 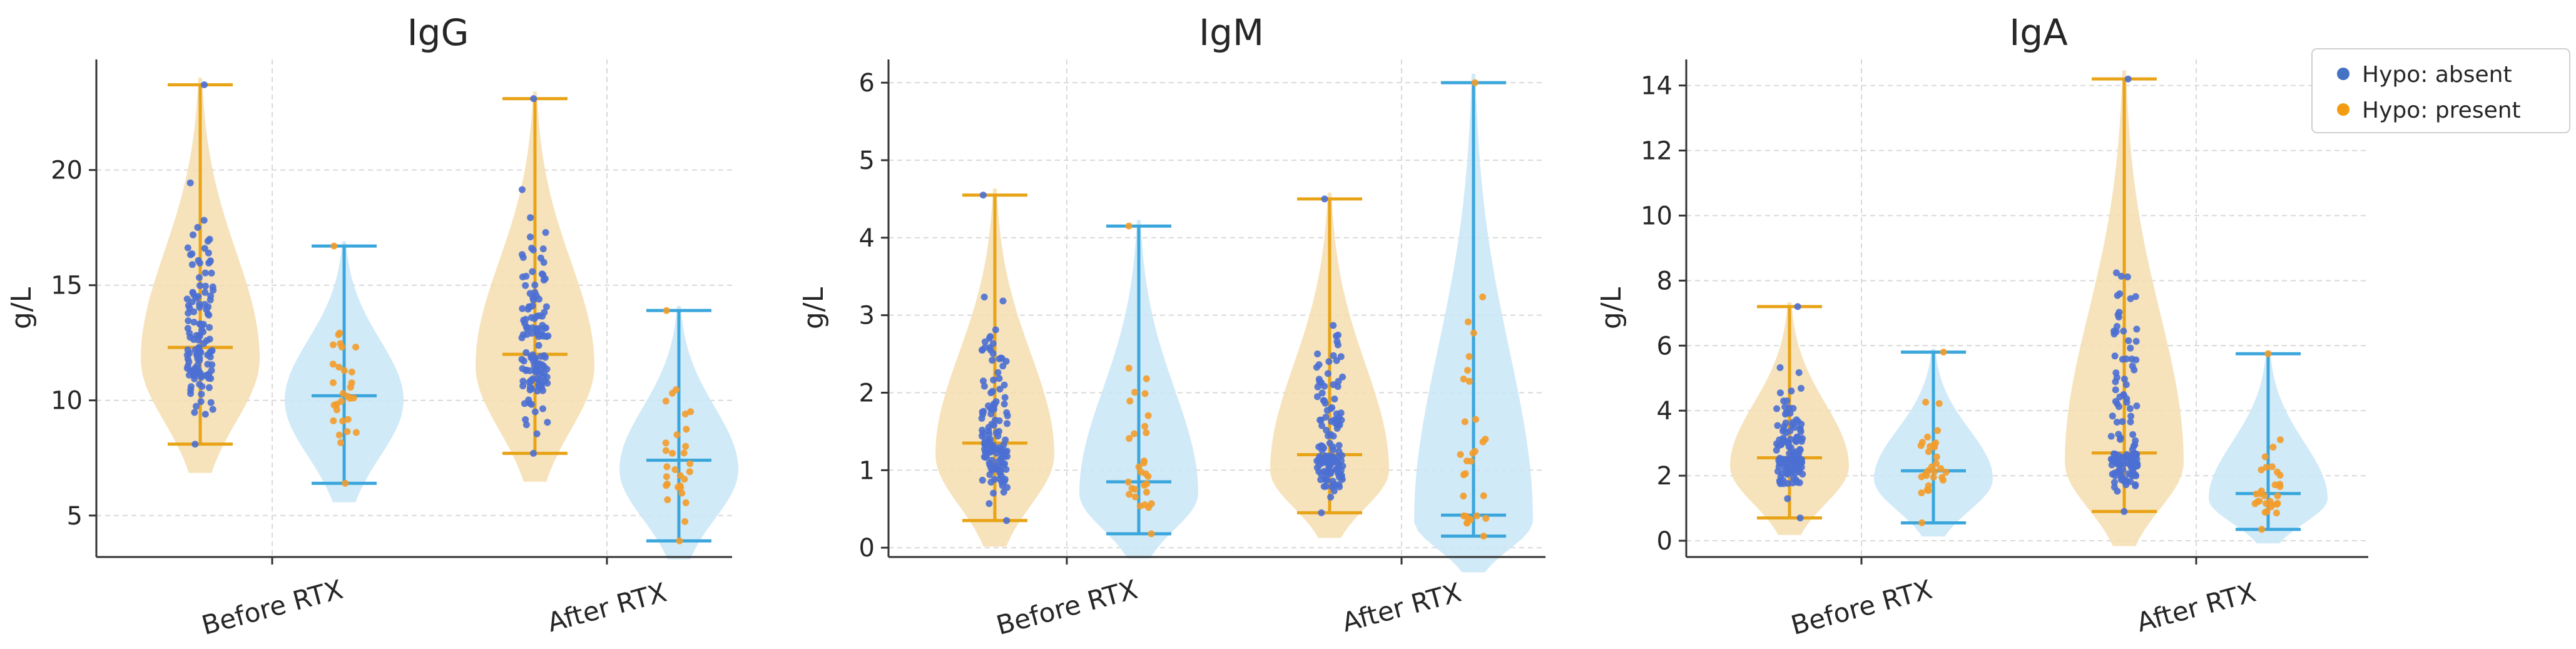 What do you see at coordinates (2196, 607) in the screenshot?
I see `x-tick-label: After RTX` at bounding box center [2196, 607].